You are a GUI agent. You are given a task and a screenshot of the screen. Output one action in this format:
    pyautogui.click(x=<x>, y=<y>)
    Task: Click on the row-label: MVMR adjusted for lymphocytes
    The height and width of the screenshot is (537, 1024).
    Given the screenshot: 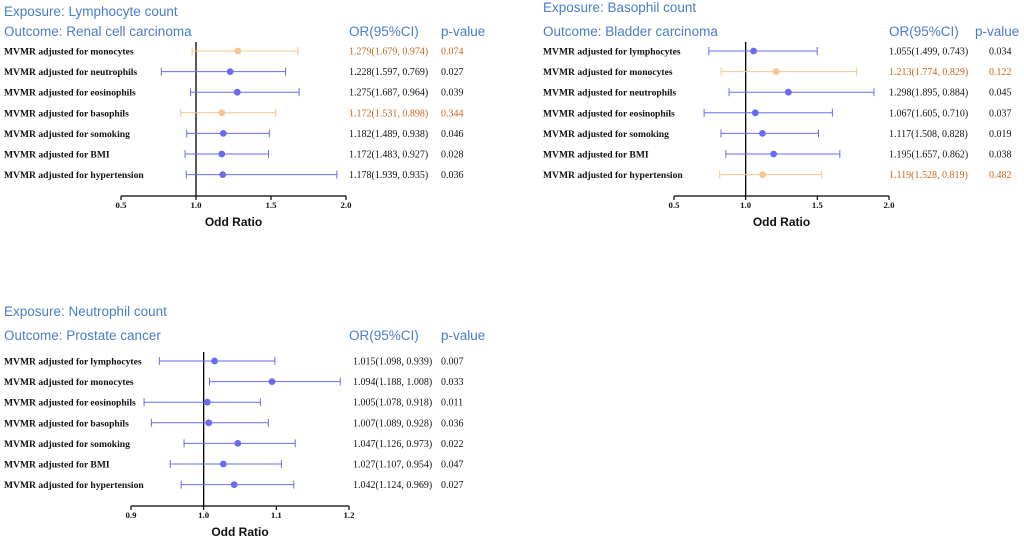 What is the action you would take?
    pyautogui.click(x=73, y=362)
    